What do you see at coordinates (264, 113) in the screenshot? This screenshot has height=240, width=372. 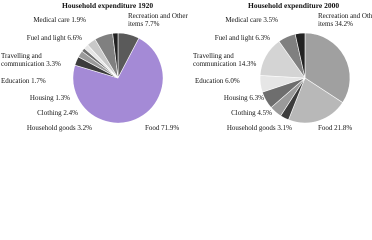 I see `value-label: 4.5%` at bounding box center [264, 113].